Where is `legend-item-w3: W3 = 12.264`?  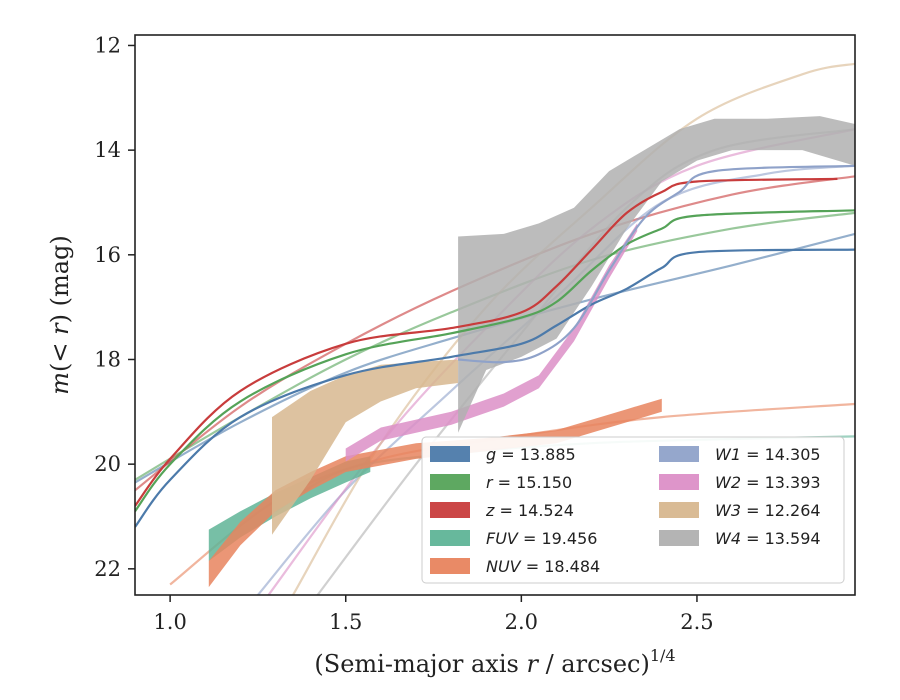 legend-item-w3: W3 = 12.264 is located at coordinates (740, 510).